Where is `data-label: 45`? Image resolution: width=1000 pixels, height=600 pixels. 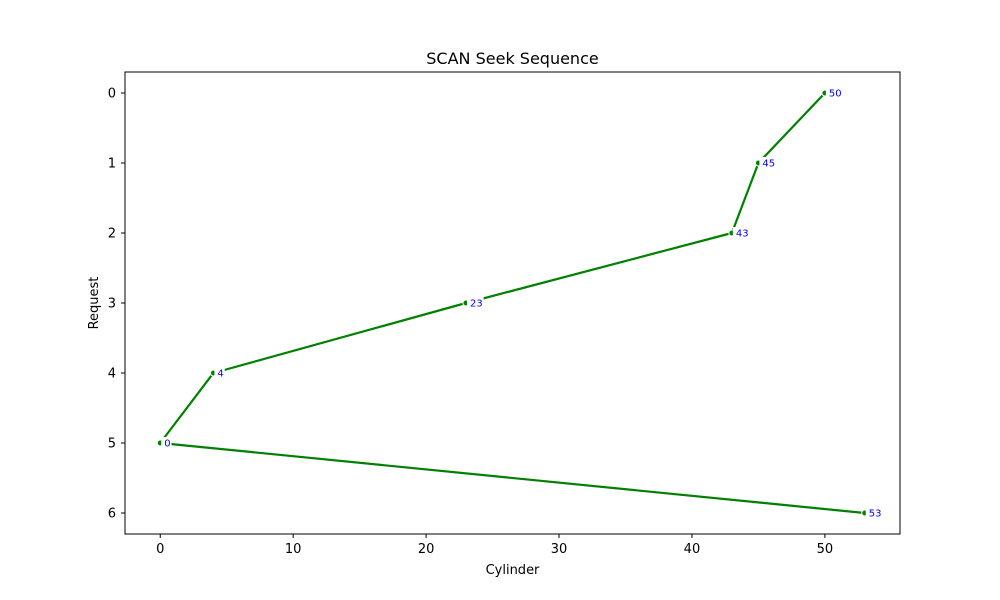
data-label: 45 is located at coordinates (768, 164).